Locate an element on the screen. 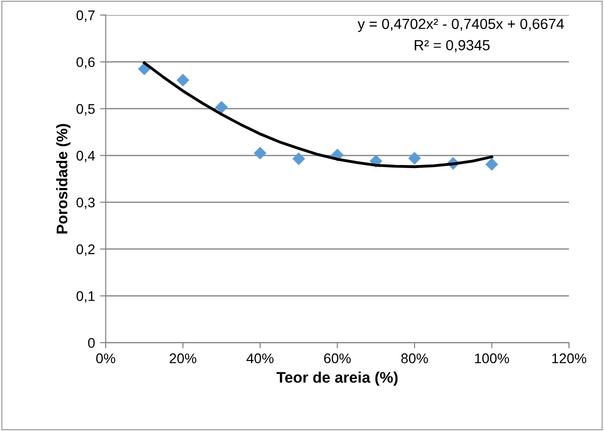 The image size is (604, 431). y-tick-label: 0,5 is located at coordinates (85, 110).